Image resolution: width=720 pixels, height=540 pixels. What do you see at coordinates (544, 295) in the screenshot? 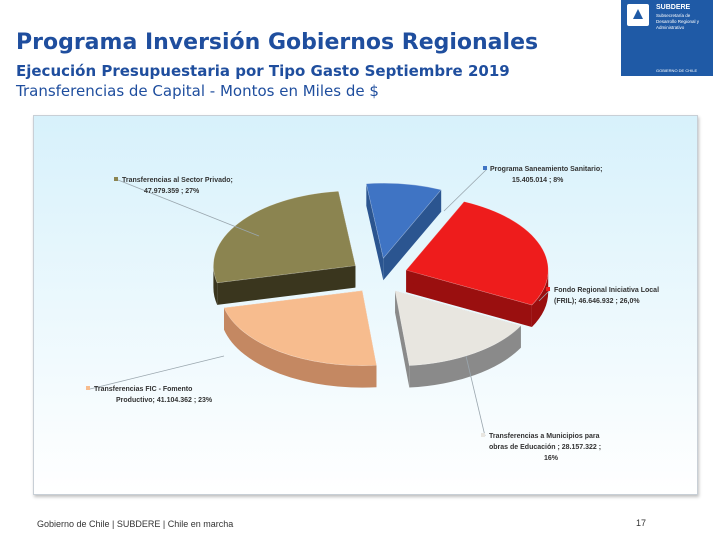
I see `slice-fril-leader-line` at bounding box center [544, 295].